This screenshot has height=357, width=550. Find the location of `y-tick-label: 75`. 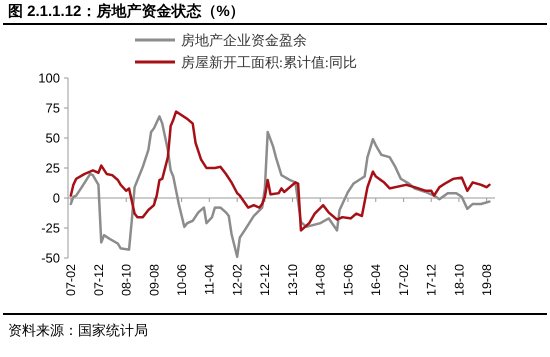

y-tick-label: 75 is located at coordinates (53, 108).